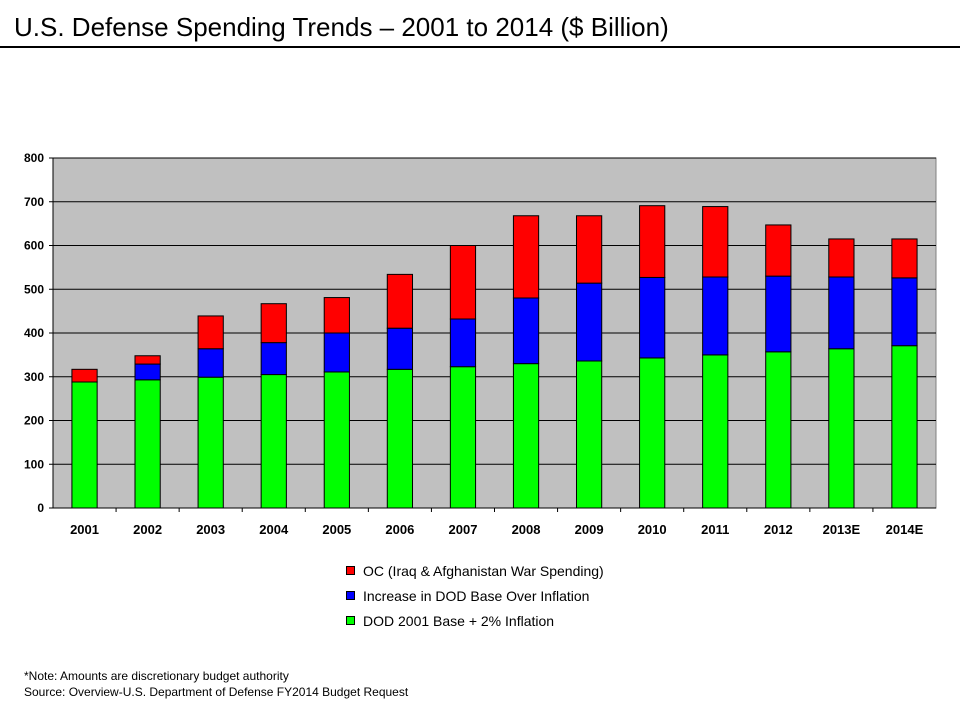  Describe the element at coordinates (652, 241) in the screenshot. I see `bar-segment-2010-s2` at that location.